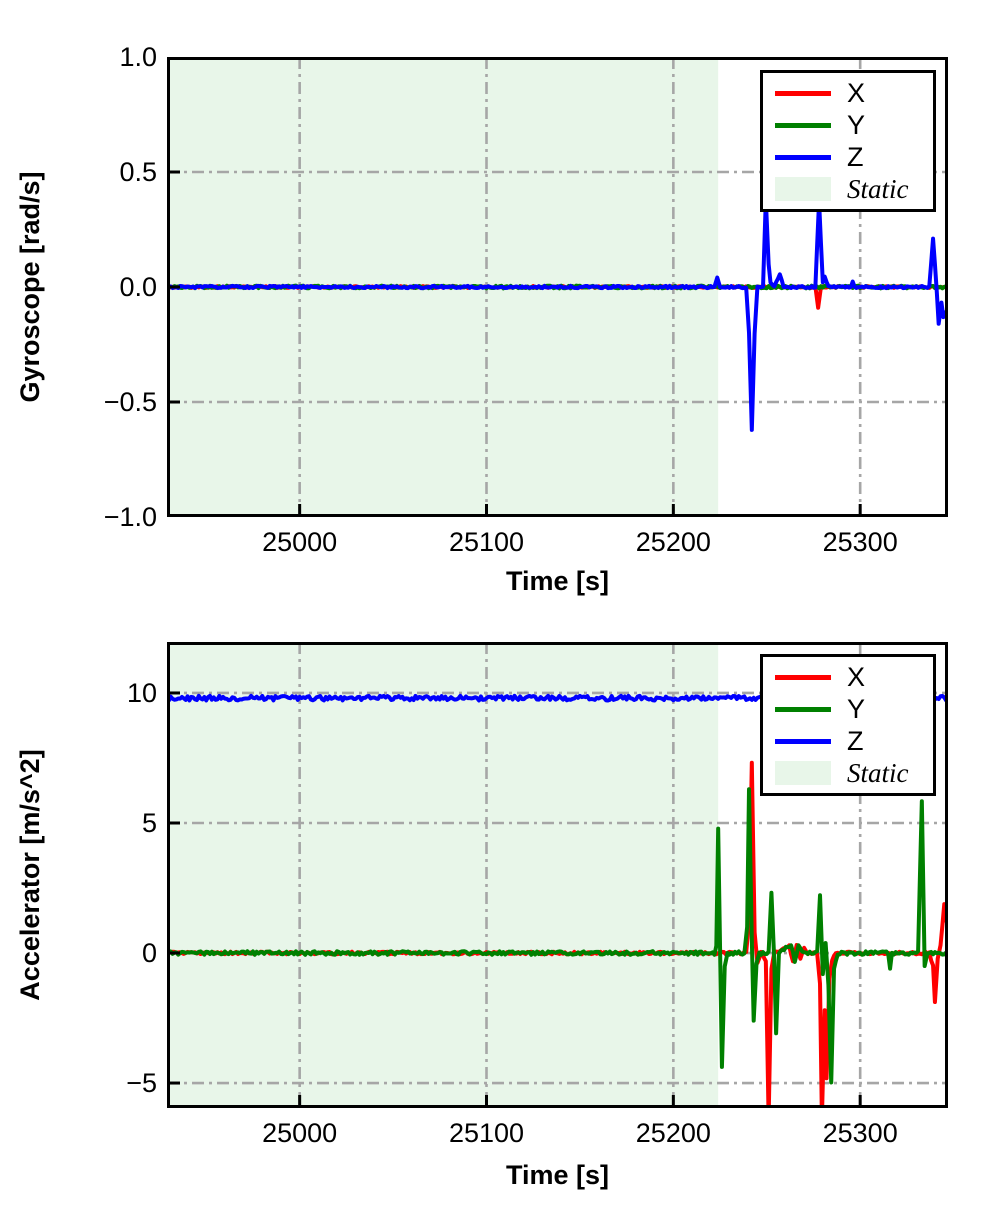  What do you see at coordinates (141, 692) in the screenshot?
I see `y-tick-label: 10` at bounding box center [141, 692].